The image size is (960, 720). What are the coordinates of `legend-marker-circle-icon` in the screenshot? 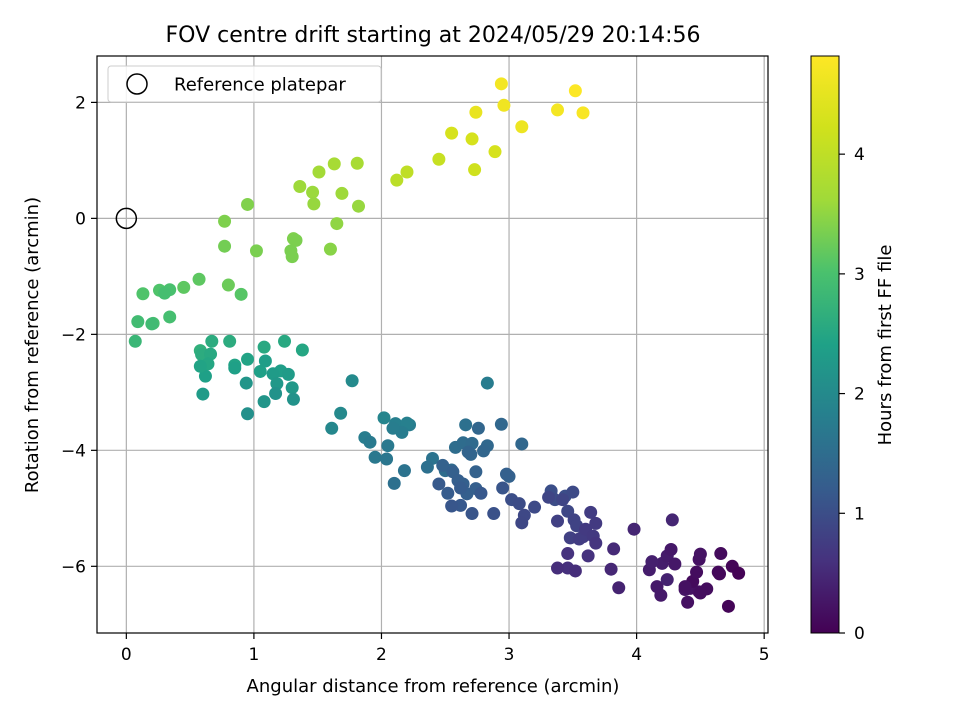 It's located at (137, 84).